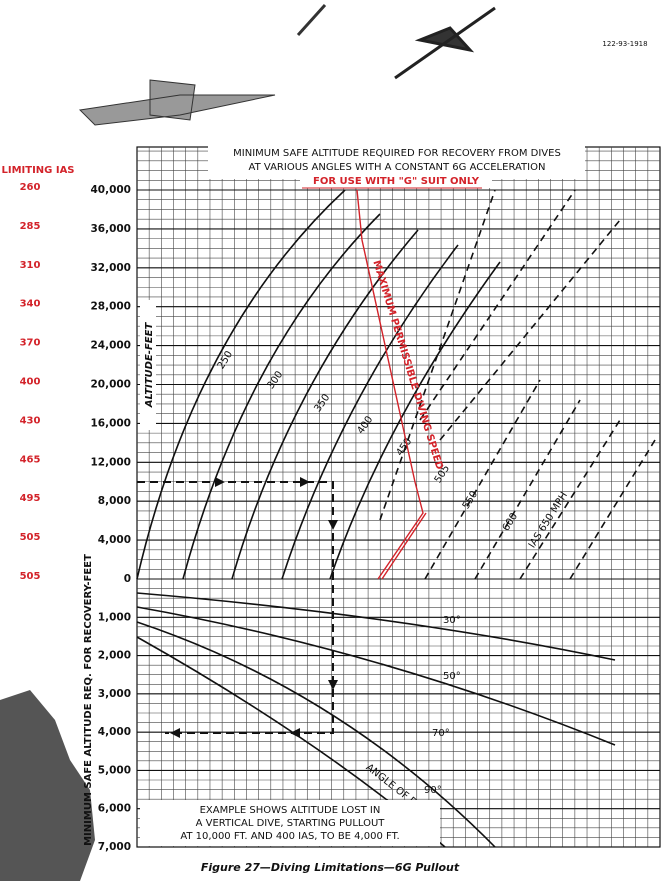 The width and height of the screenshot is (669, 881). I want to click on example-path, so click(235, 607).